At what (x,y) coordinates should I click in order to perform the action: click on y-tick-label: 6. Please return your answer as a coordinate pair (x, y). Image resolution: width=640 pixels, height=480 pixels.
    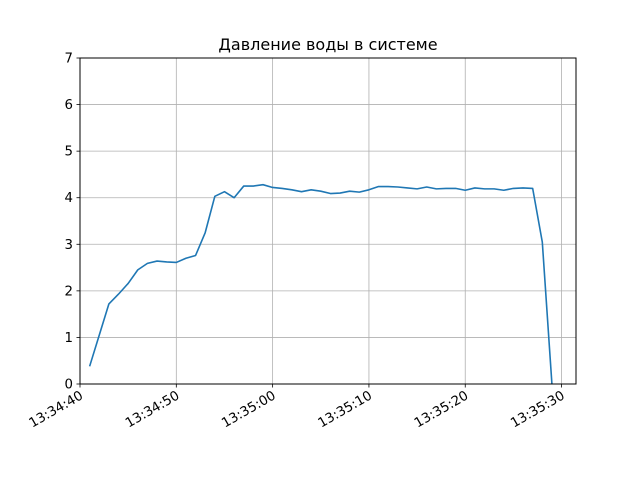
    Looking at the image, I should click on (69, 105).